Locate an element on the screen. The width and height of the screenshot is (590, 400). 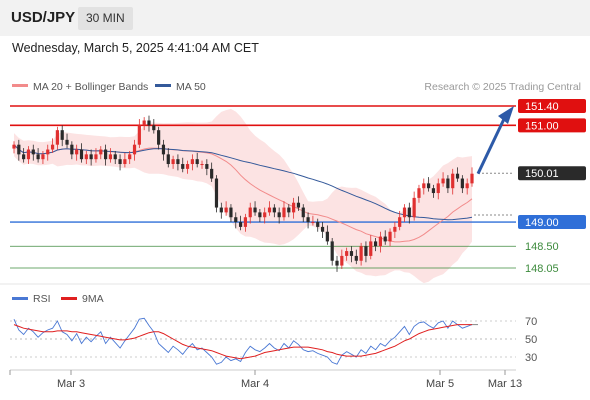
level-tags: 151.40 151.00 150.01 149.00 148.50 148.05 is located at coordinates (552, 187).